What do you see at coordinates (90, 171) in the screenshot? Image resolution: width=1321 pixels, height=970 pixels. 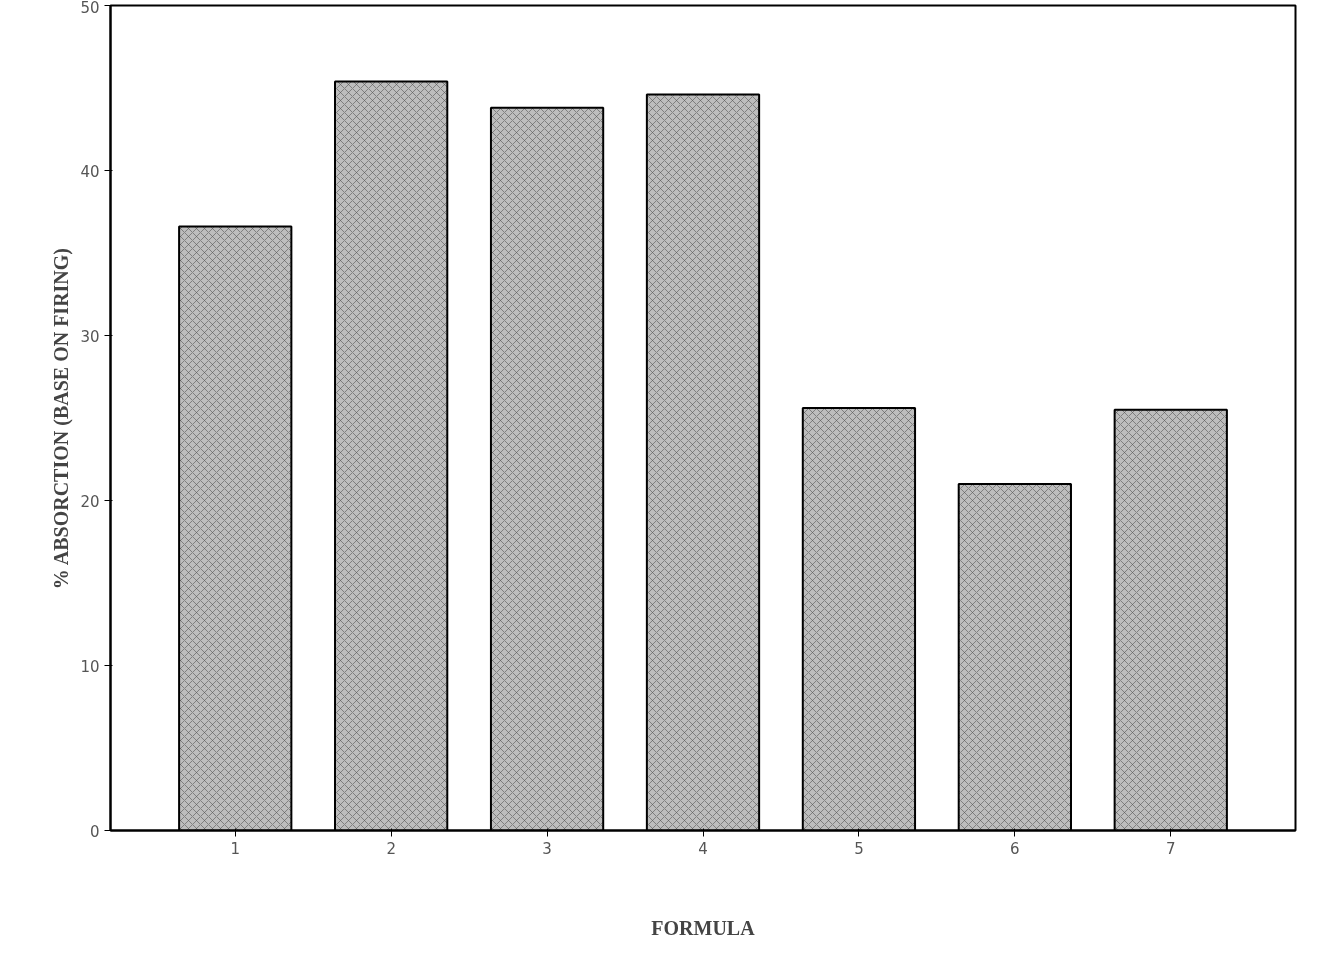 I see `y-tick-label: 40` at bounding box center [90, 171].